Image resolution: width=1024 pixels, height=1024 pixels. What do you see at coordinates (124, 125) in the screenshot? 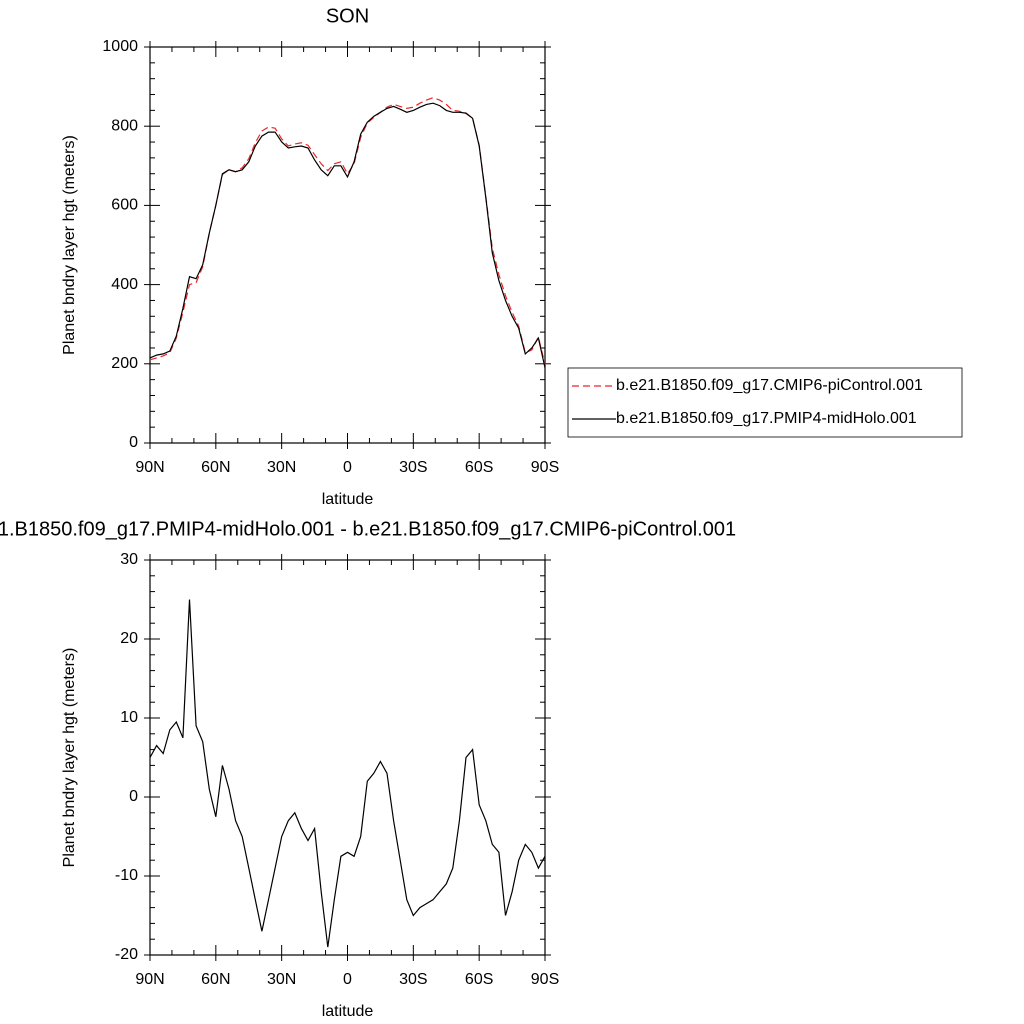
I see `y-tick-label: 800` at bounding box center [124, 125].